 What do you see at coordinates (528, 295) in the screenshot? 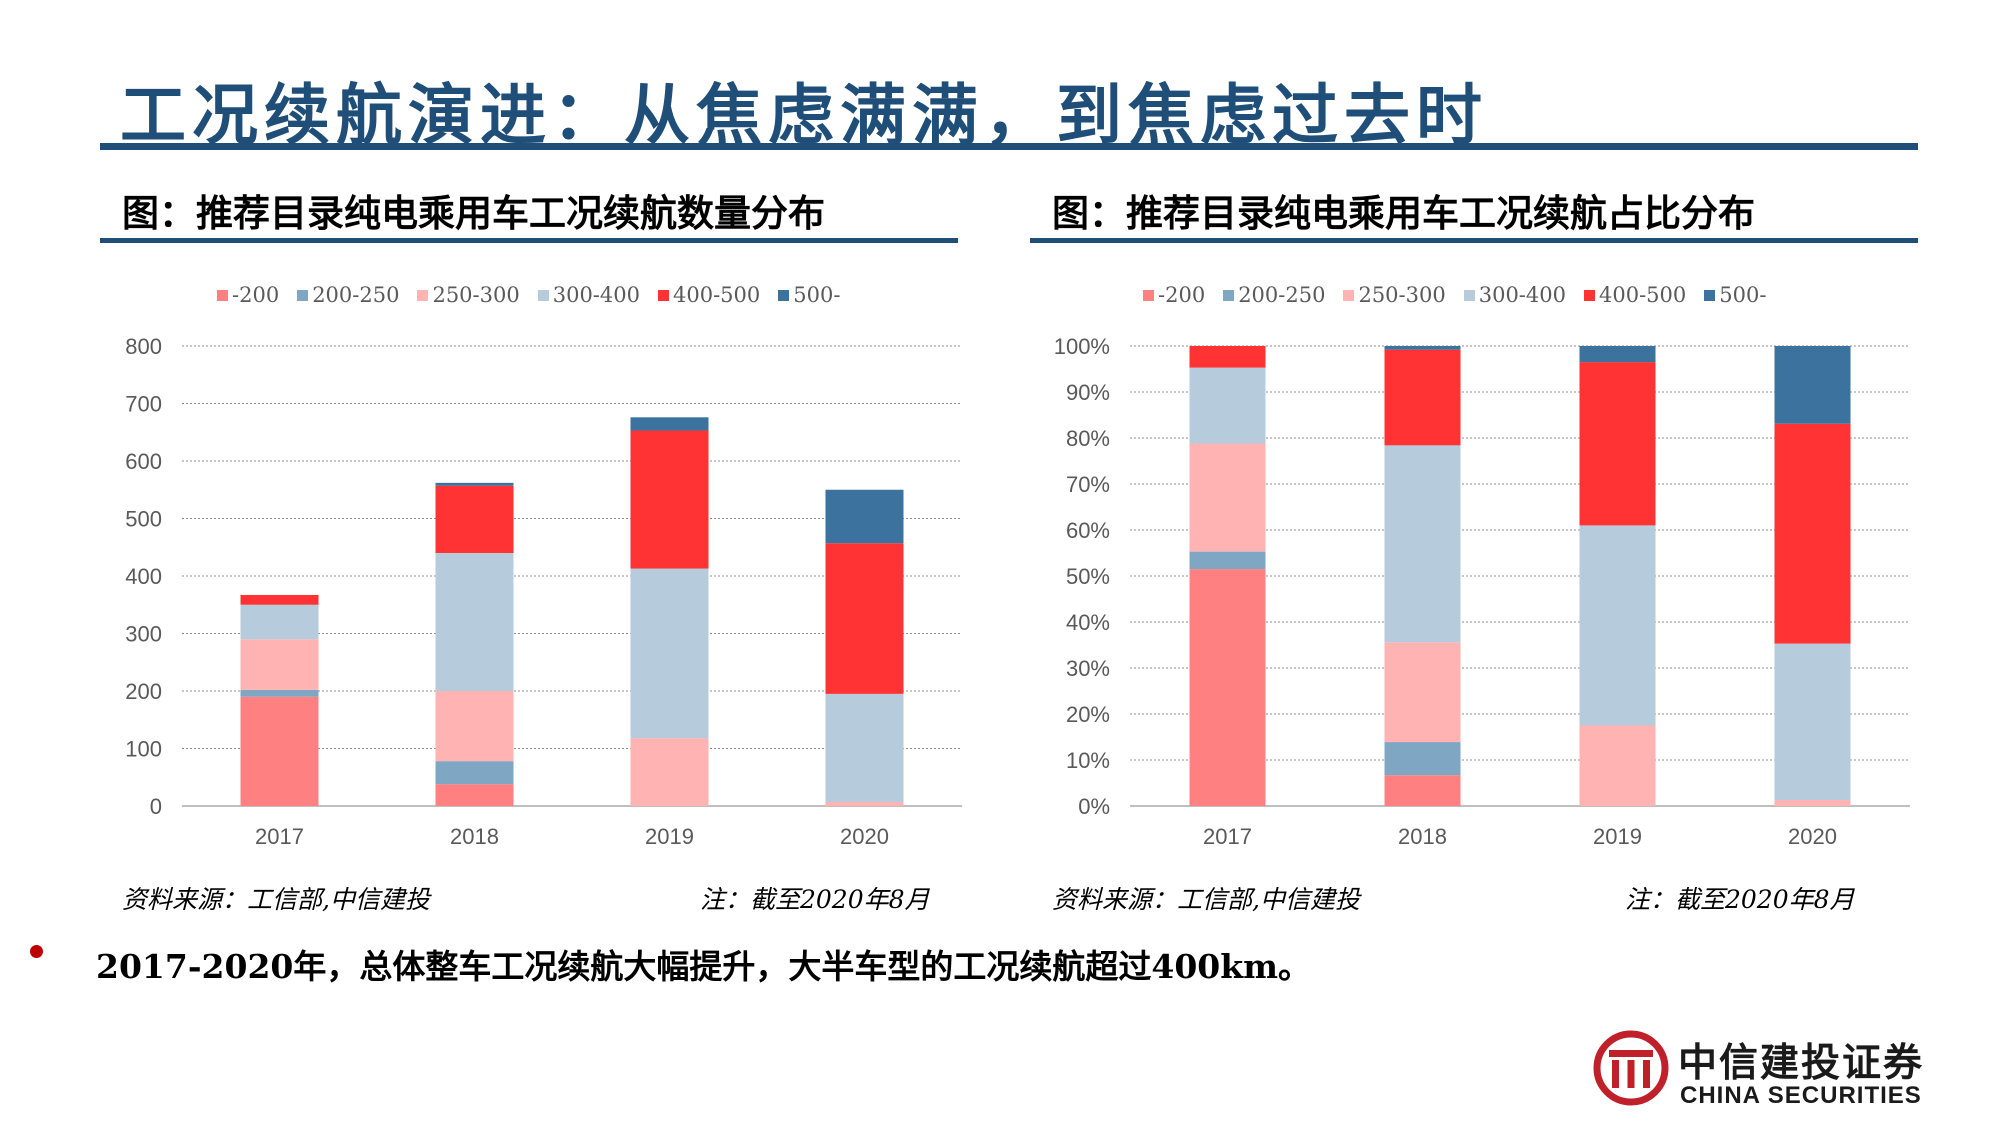
I see `chart-legend-count: -200 200-250 250-300 300-400 400-500 500-` at bounding box center [528, 295].